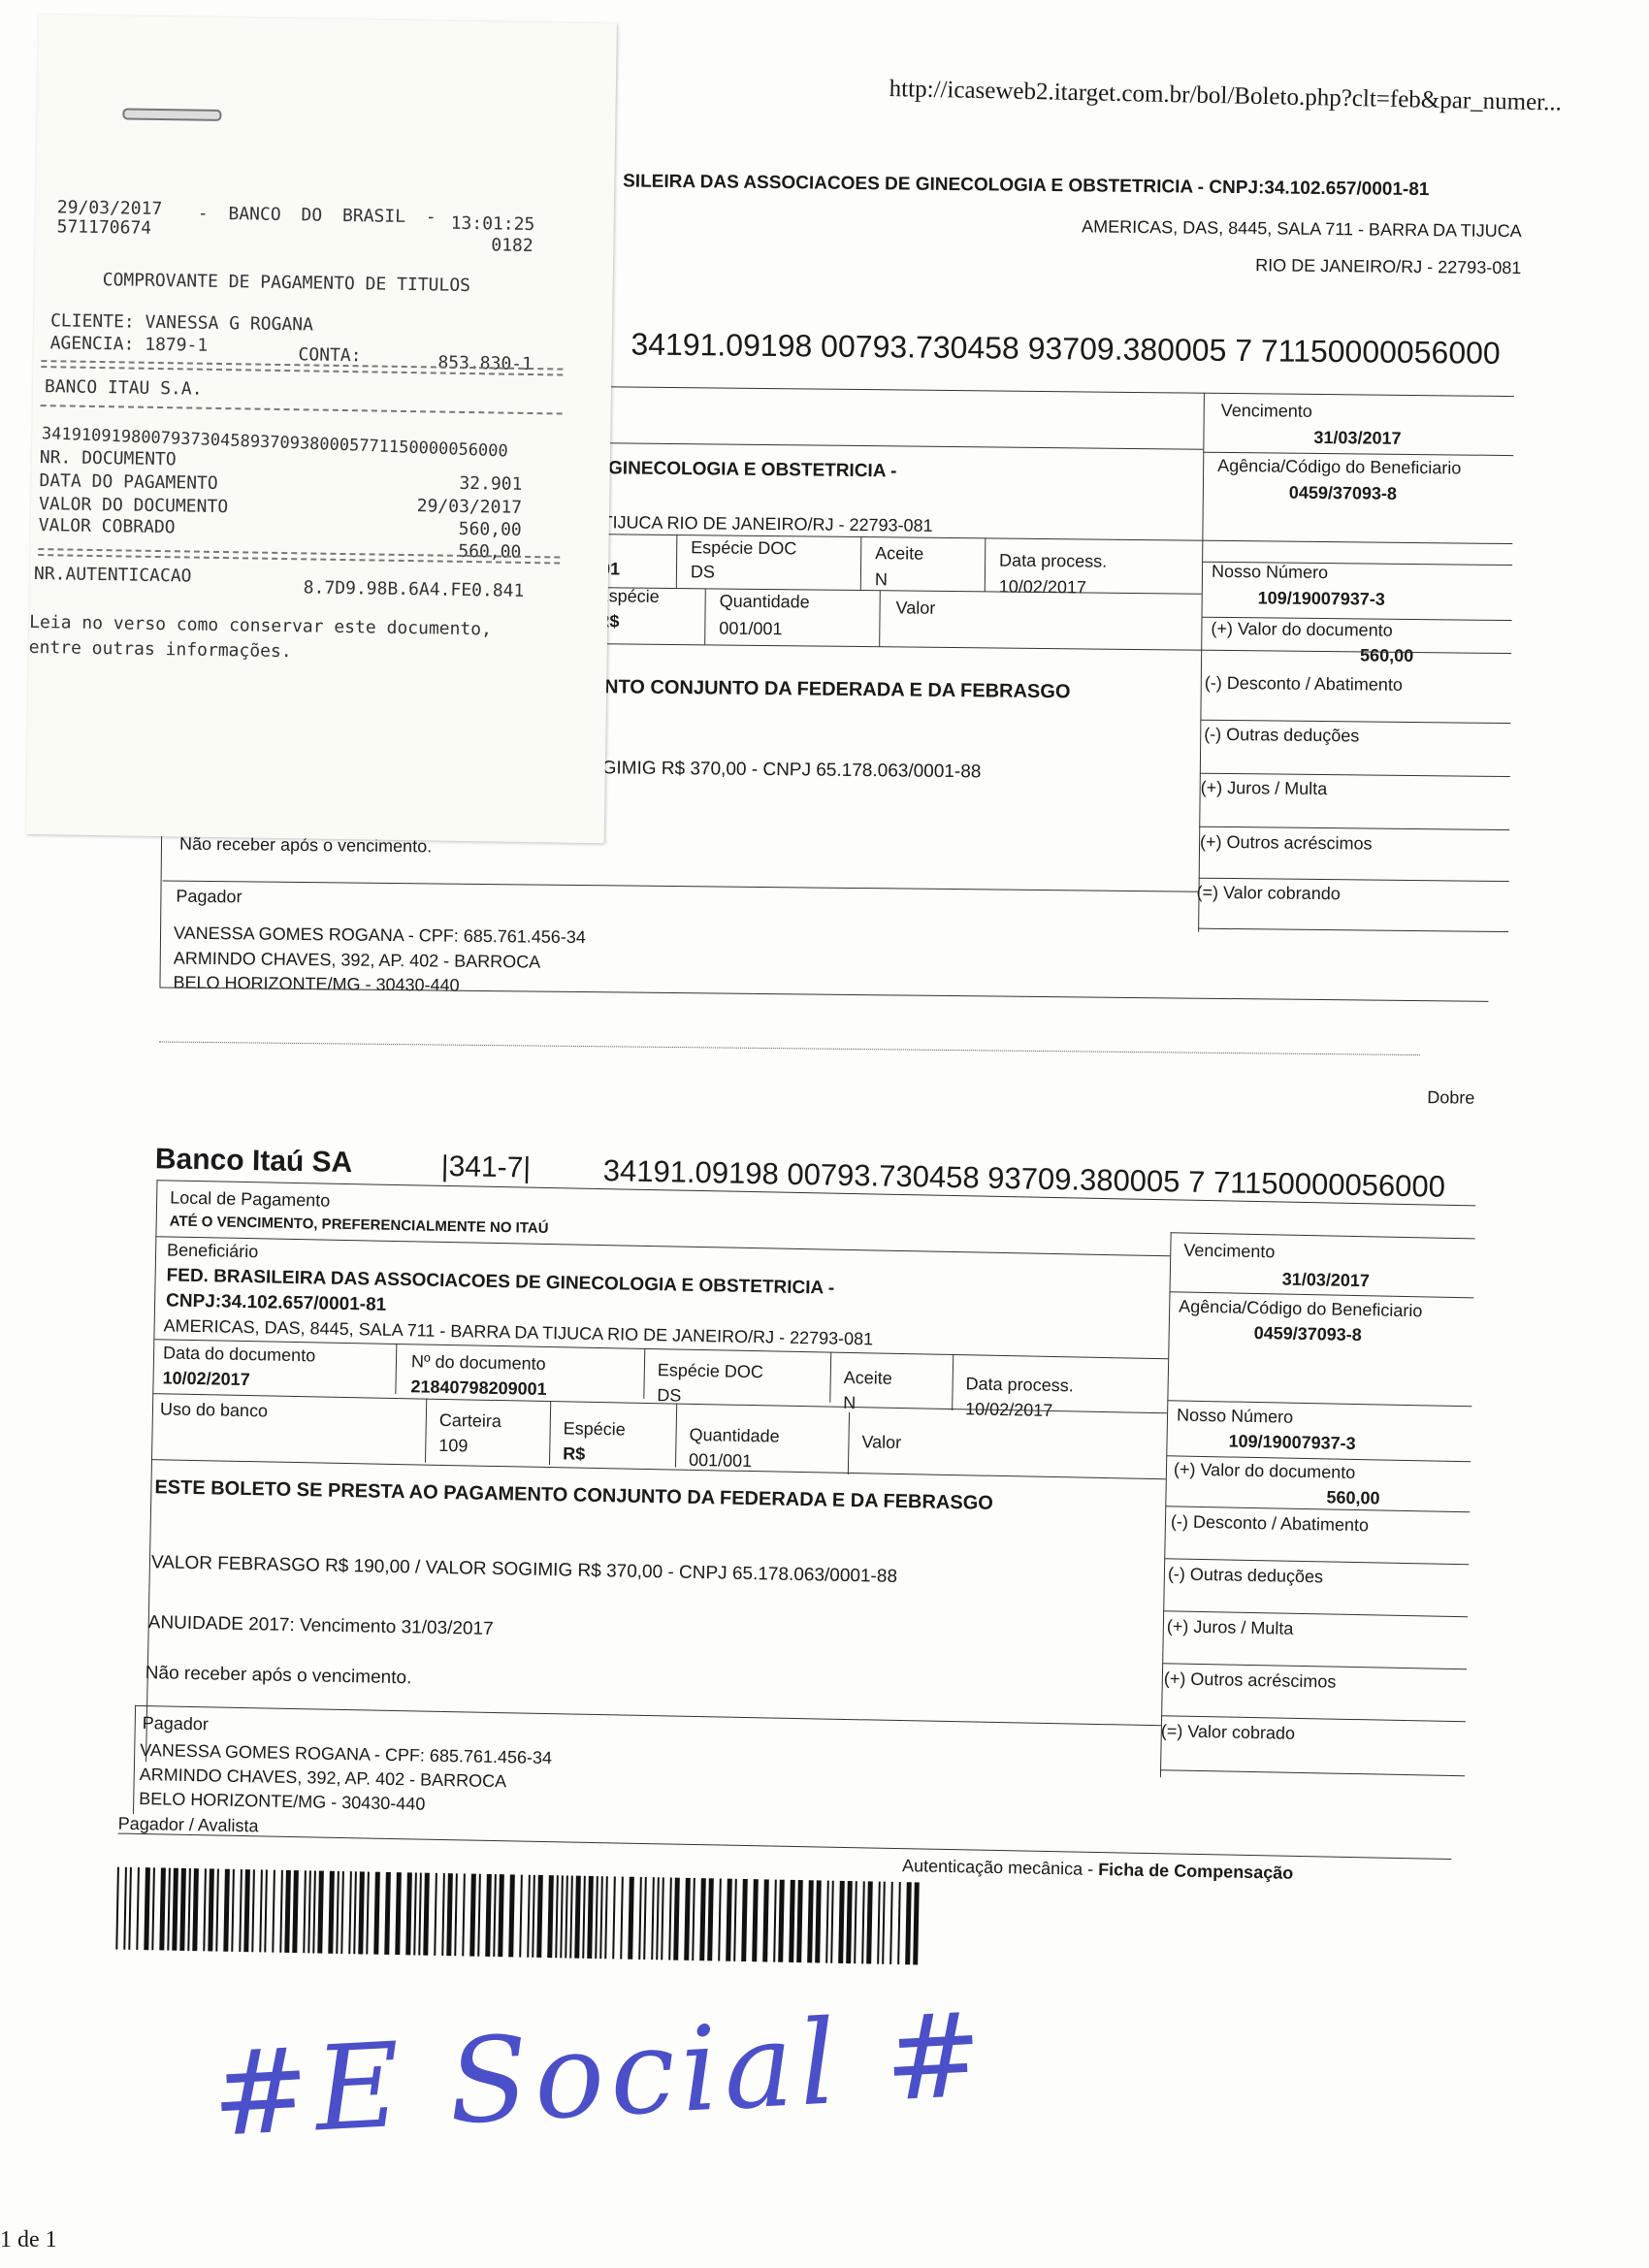 The image size is (1649, 2268). I want to click on valor-cobrado-label: (=) Valor cobrado, so click(1228, 1732).